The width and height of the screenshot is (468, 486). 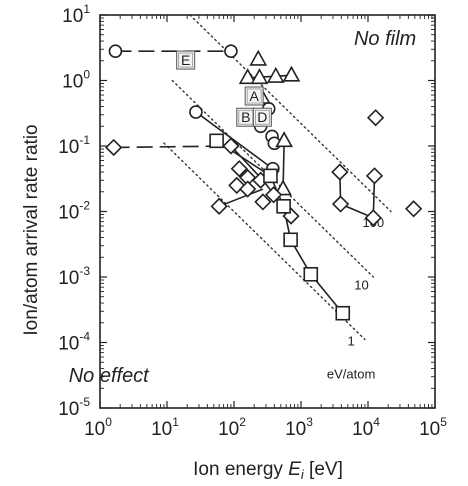 I want to click on y-tick-label: 10¹, so click(x=76, y=14).